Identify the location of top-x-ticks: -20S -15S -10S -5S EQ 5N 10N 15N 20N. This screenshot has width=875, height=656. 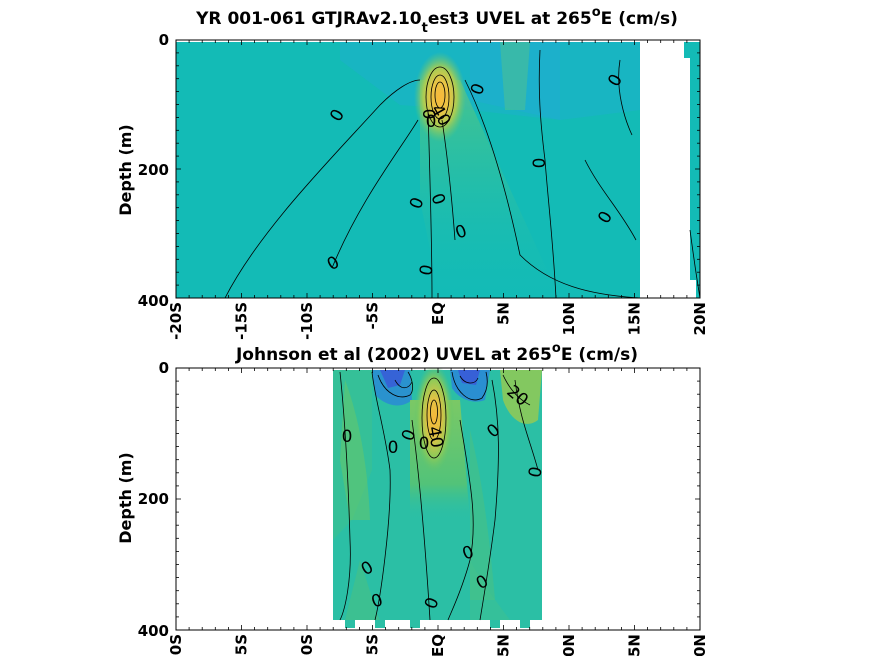
(438, 321).